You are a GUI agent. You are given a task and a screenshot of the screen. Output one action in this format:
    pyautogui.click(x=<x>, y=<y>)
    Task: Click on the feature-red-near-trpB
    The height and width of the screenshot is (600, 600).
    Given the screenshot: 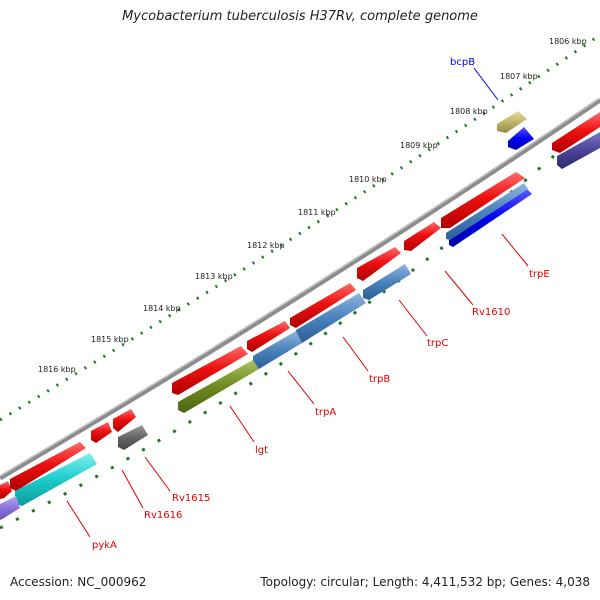 What is the action you would take?
    pyautogui.click(x=323, y=305)
    